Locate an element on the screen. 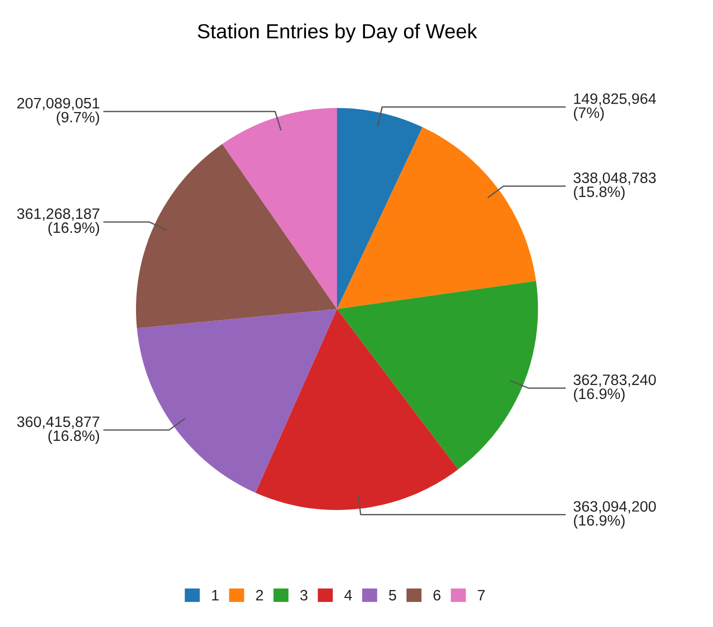  data-label: 338,048,783 (15.8%) is located at coordinates (615, 186).